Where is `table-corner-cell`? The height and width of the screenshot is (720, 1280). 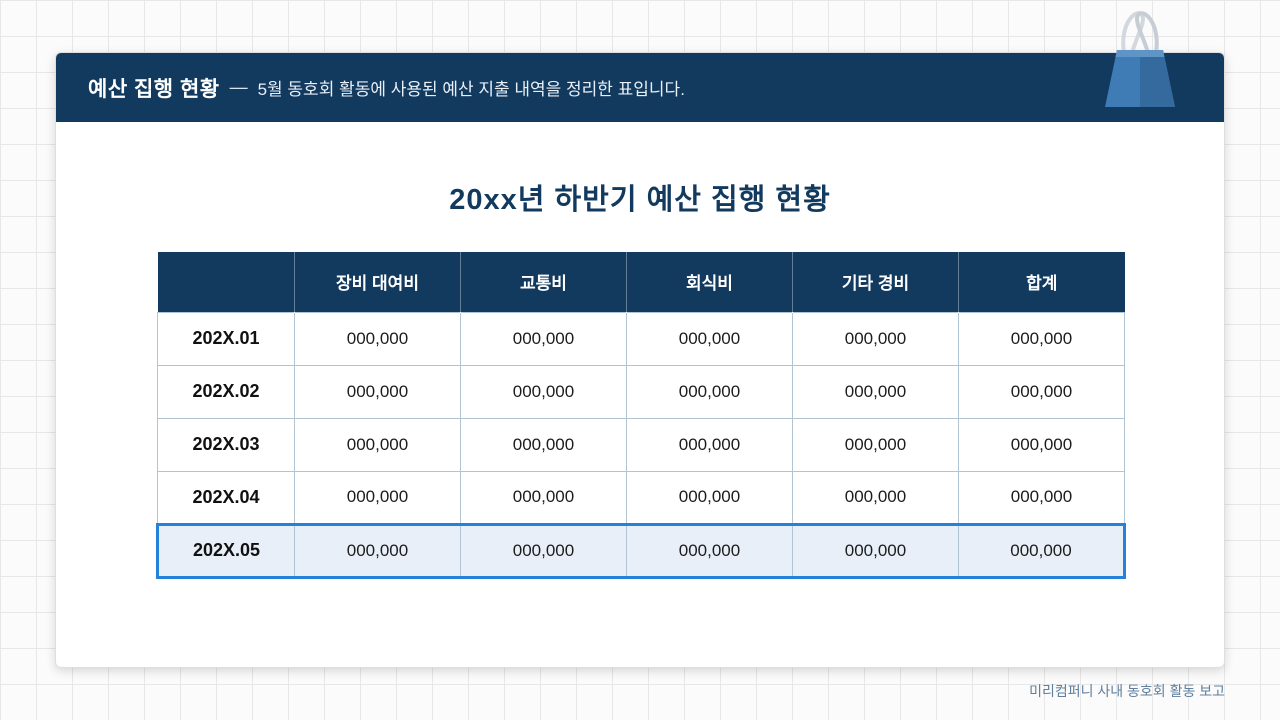
table-corner-cell is located at coordinates (226, 282).